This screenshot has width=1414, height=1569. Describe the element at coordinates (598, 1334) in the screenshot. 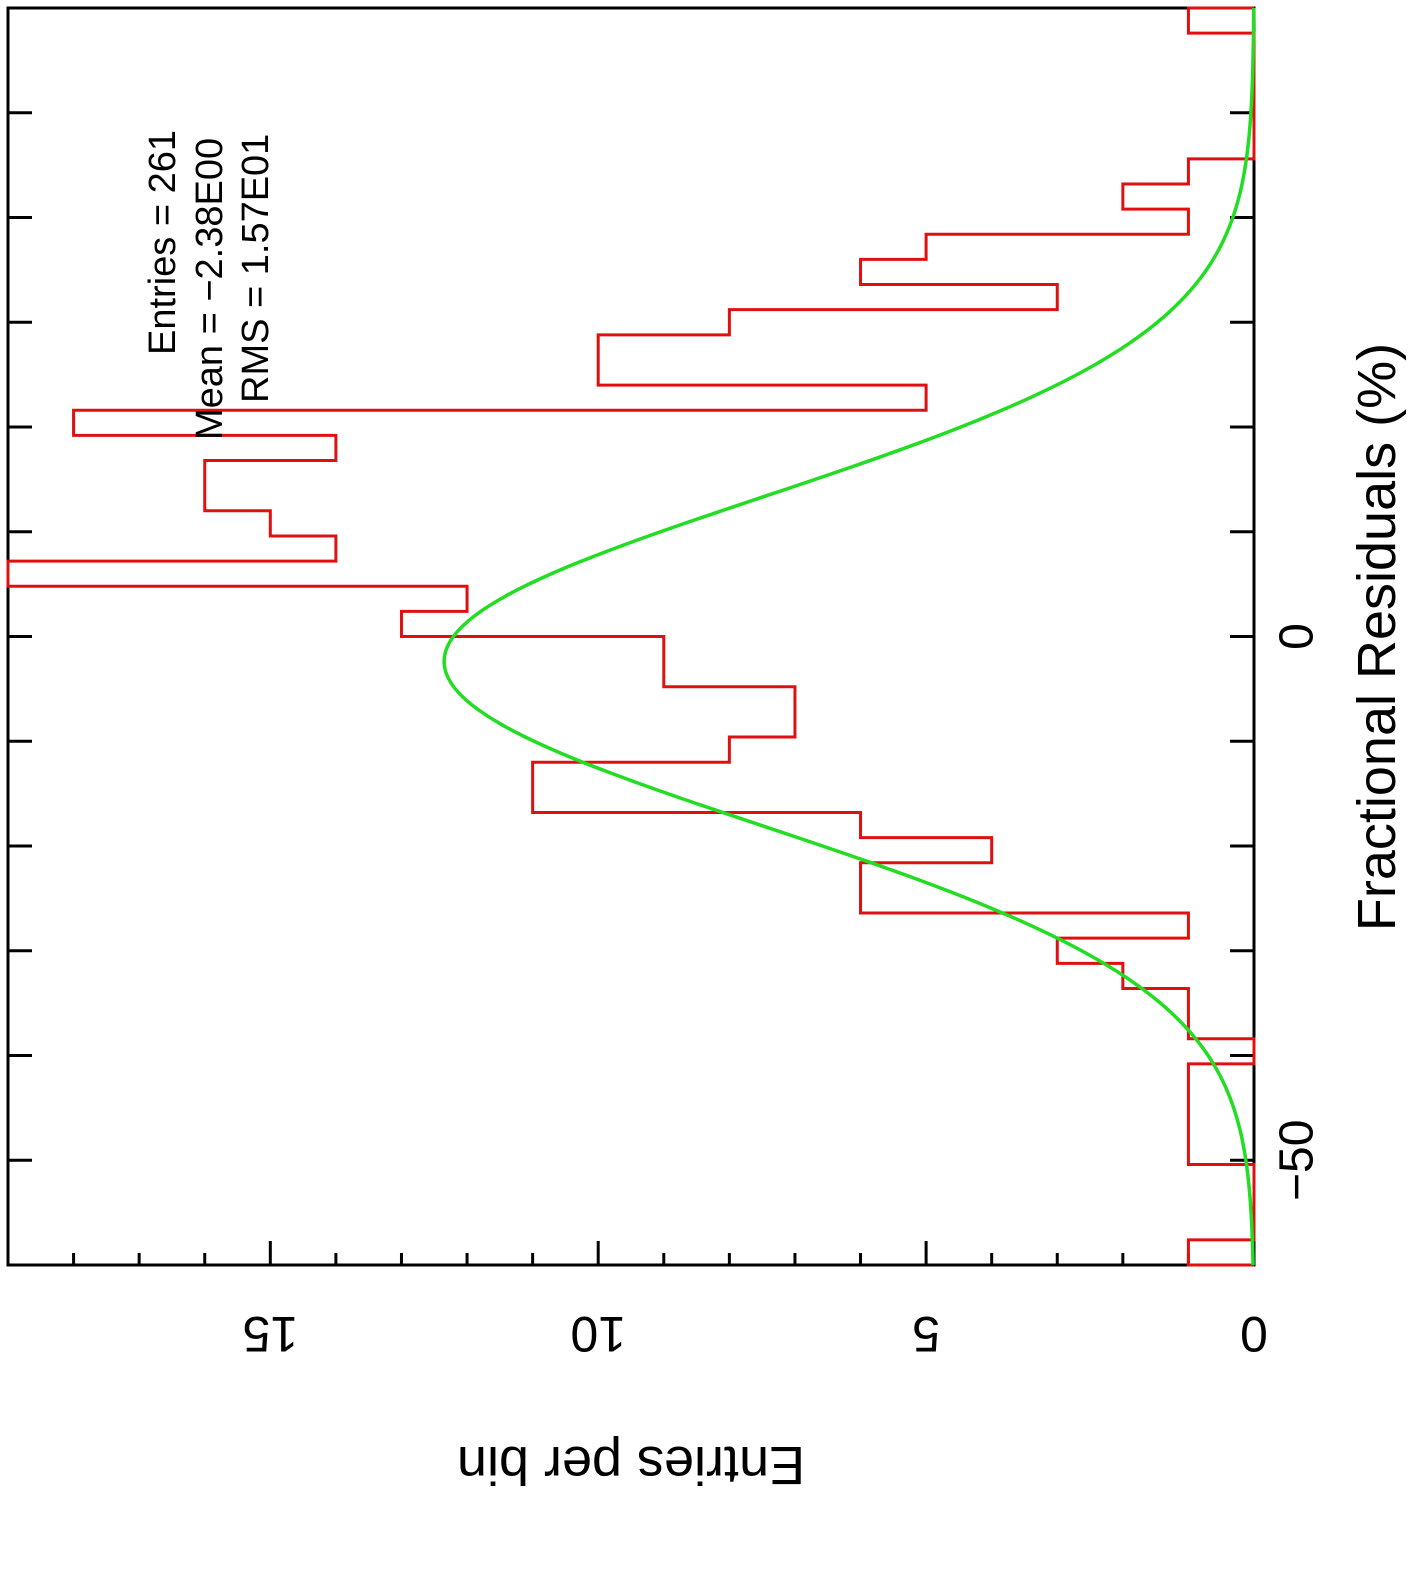

I see `y-tick-label: 10` at that location.